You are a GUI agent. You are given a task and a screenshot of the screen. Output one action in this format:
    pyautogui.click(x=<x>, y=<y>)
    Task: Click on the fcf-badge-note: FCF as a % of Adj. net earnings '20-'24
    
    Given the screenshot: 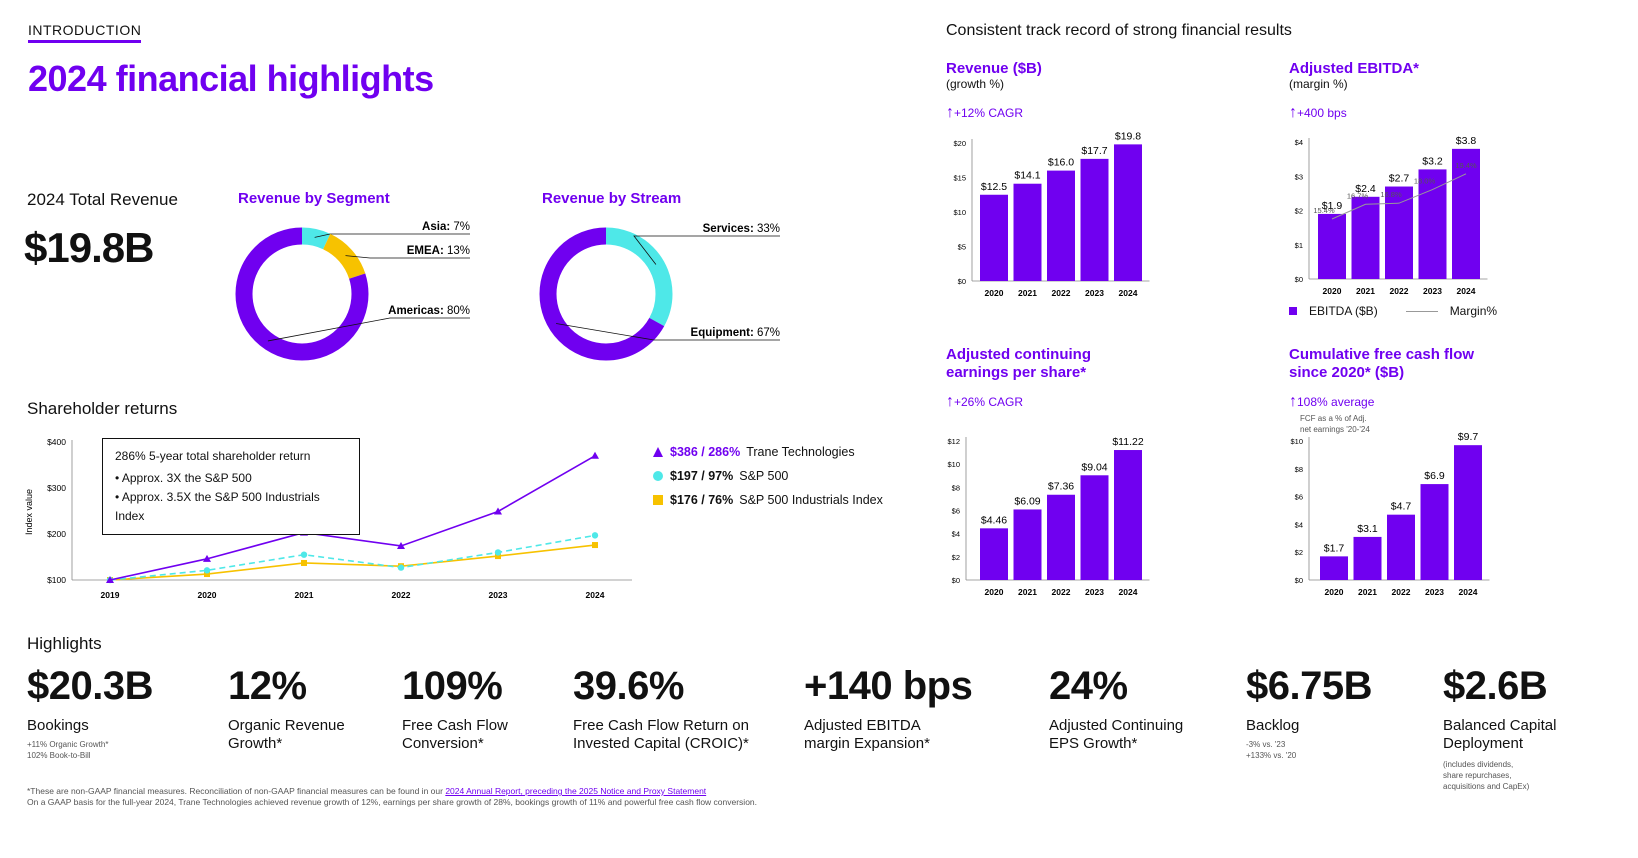 What is the action you would take?
    pyautogui.click(x=1335, y=424)
    